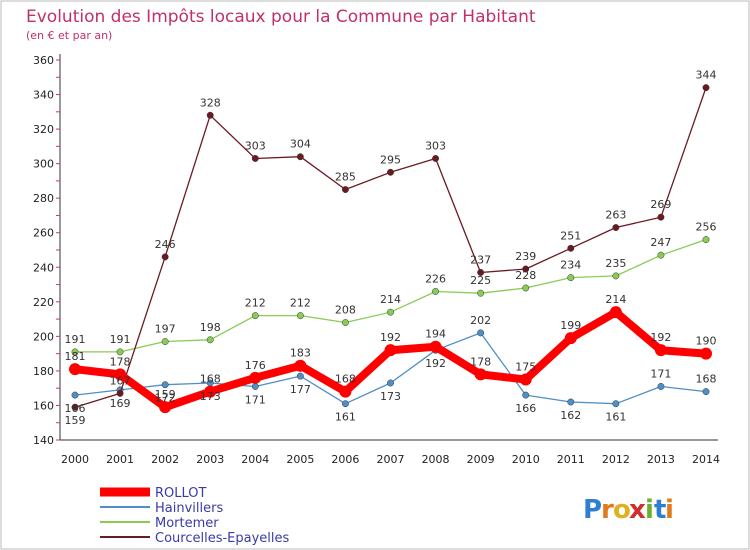 The width and height of the screenshot is (750, 550). Describe the element at coordinates (120, 403) in the screenshot. I see `data-label: 169` at that location.